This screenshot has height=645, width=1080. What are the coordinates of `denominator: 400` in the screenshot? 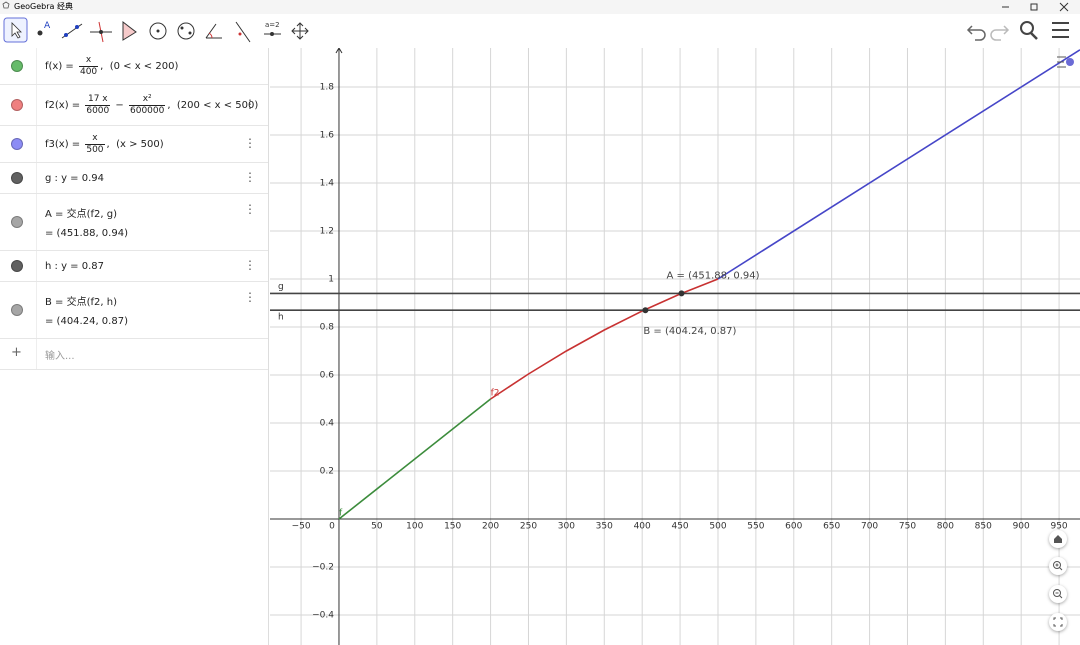 It's located at (88, 71).